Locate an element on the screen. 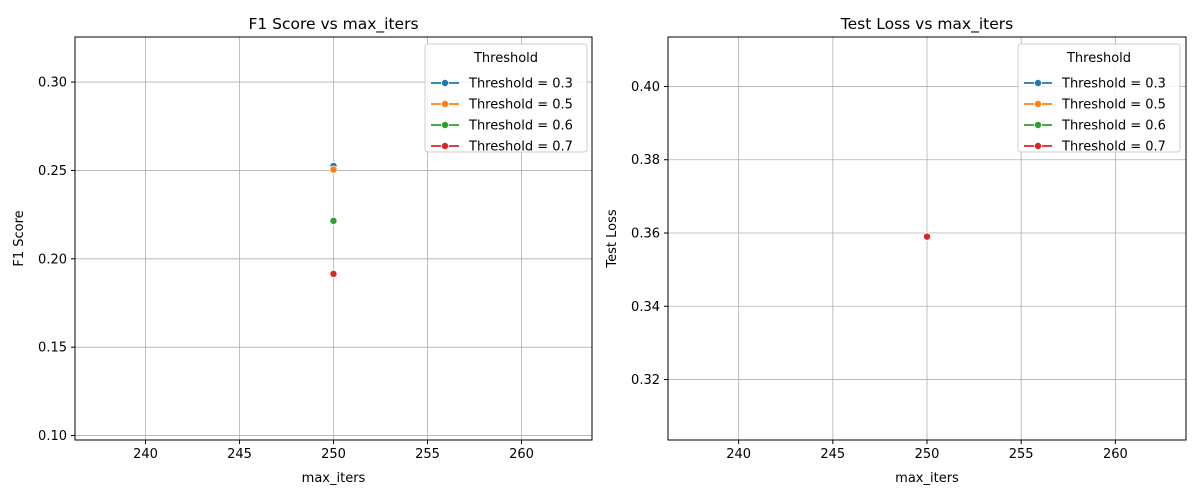  y-tick-label: 0.25 is located at coordinates (52, 171).